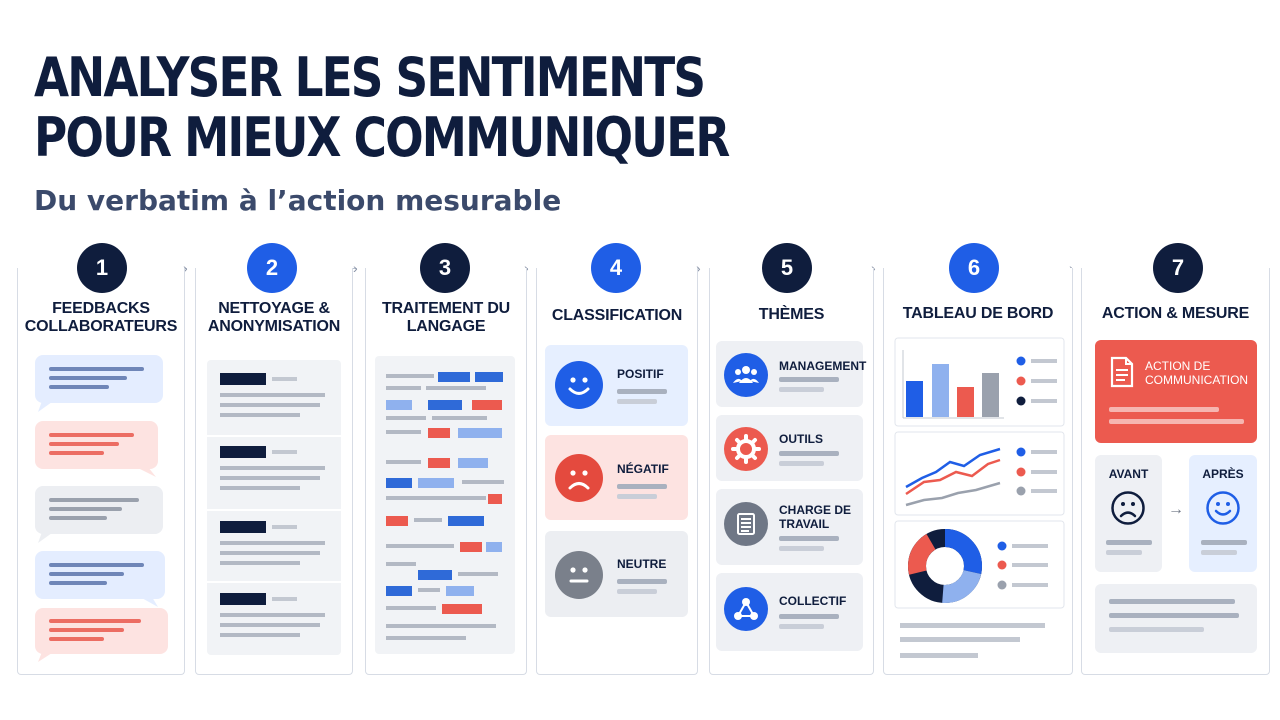 This screenshot has width=1280, height=720. I want to click on neutral-label: NEUTRE, so click(642, 564).